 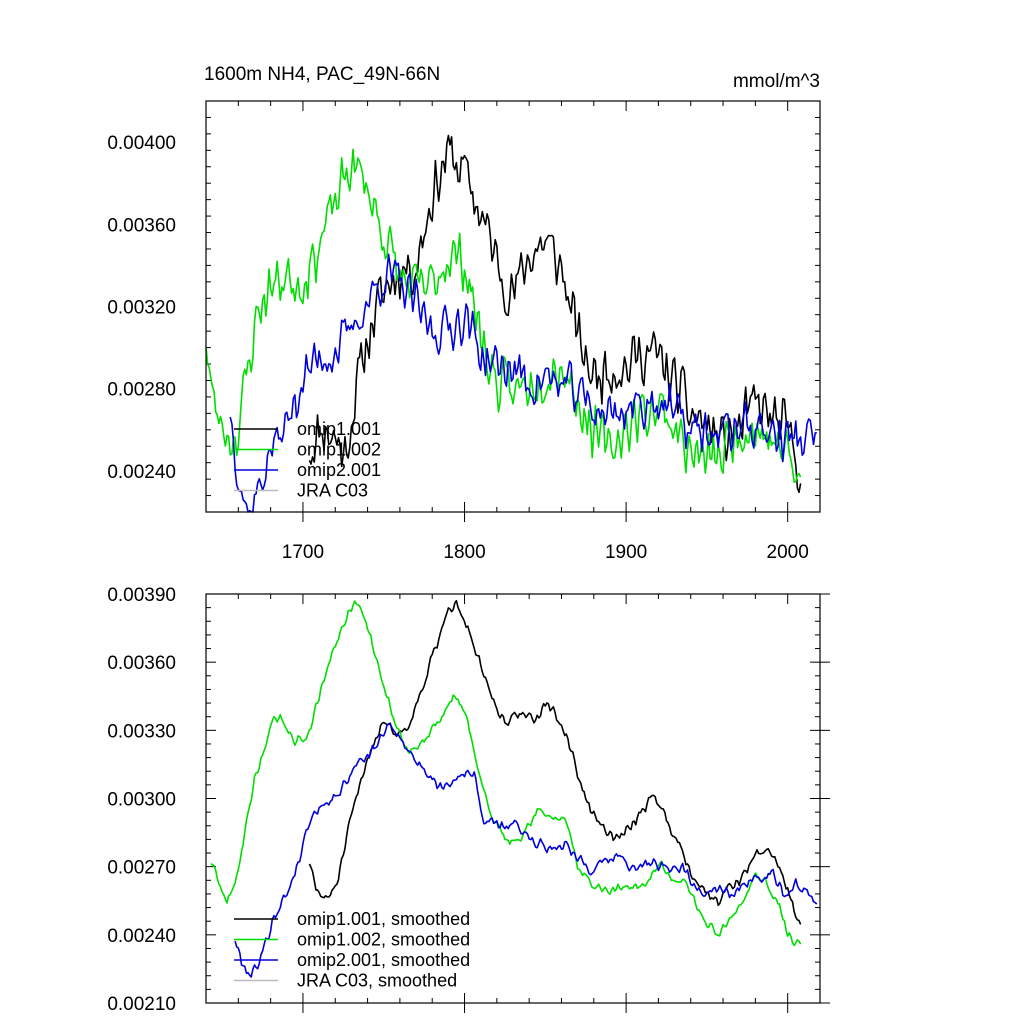 What do you see at coordinates (339, 470) in the screenshot?
I see `legend-label-omip2-001: omip2.001` at bounding box center [339, 470].